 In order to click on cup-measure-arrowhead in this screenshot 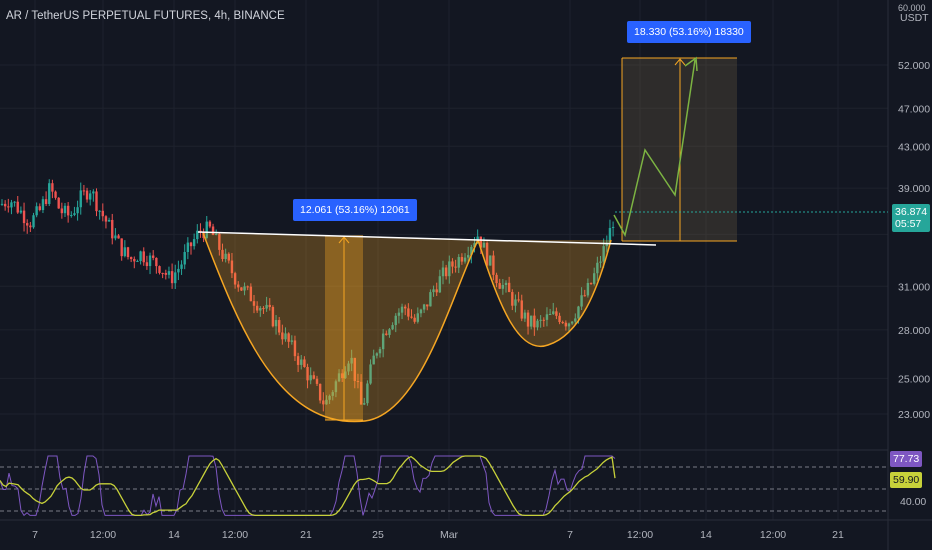, I will do `click(344, 240)`.